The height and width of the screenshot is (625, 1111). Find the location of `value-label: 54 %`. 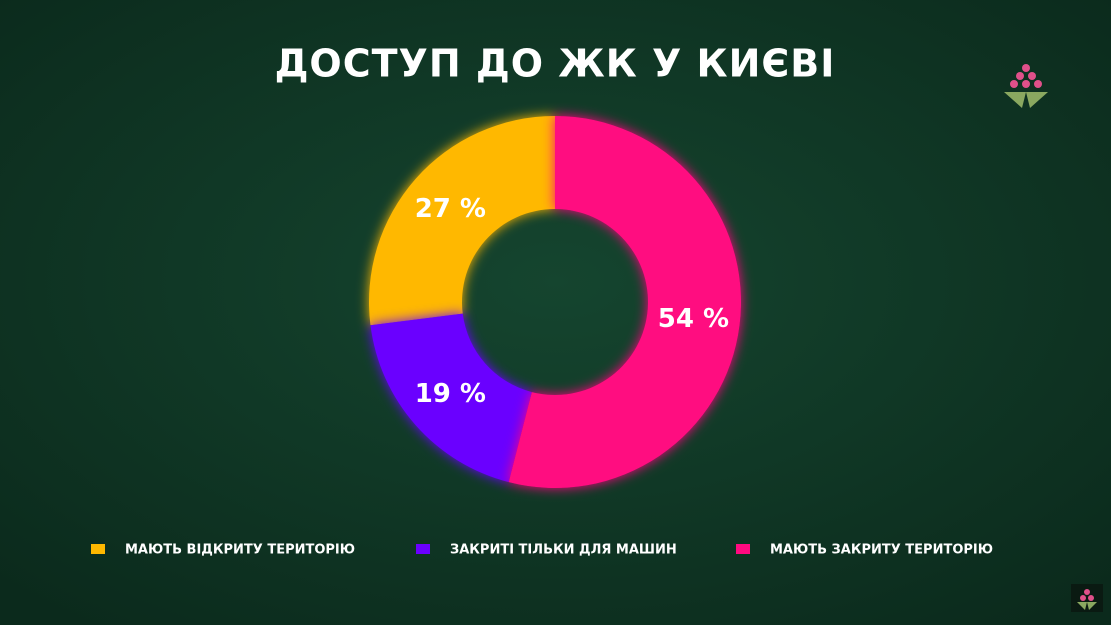

value-label: 54 % is located at coordinates (693, 319).